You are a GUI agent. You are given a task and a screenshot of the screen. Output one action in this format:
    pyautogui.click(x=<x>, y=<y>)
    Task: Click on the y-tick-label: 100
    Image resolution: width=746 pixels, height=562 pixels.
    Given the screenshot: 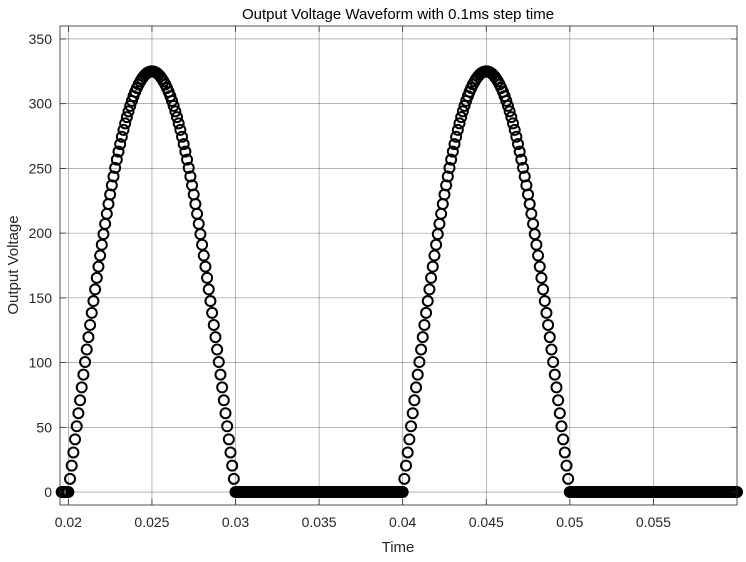 What is the action you would take?
    pyautogui.click(x=41, y=363)
    